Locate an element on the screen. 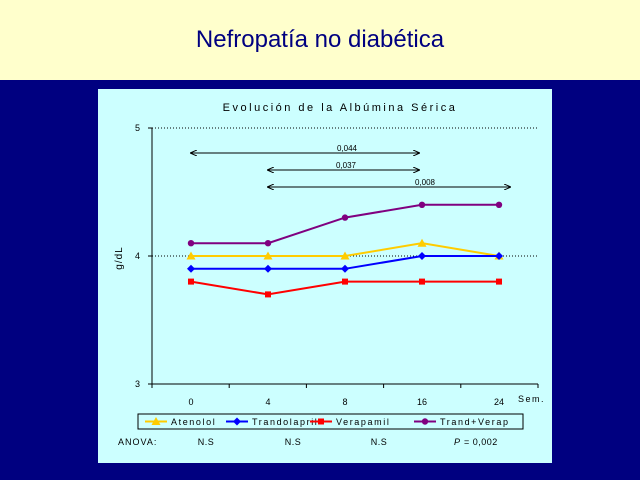 The image size is (640, 480). legend-box is located at coordinates (330, 421).